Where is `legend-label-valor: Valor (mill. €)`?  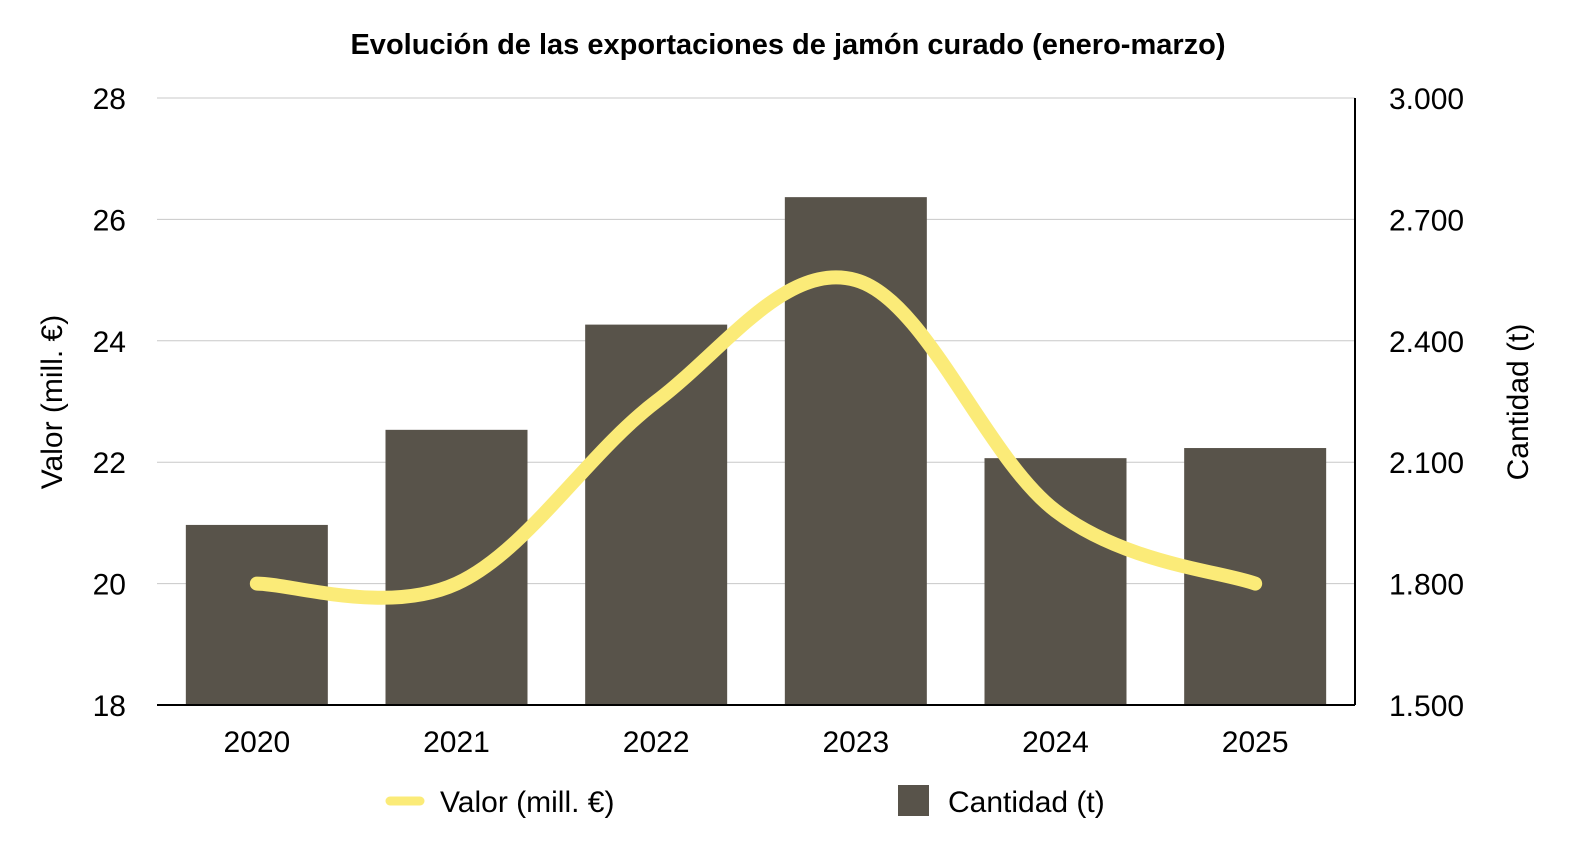
legend-label-valor: Valor (mill. €) is located at coordinates (527, 802).